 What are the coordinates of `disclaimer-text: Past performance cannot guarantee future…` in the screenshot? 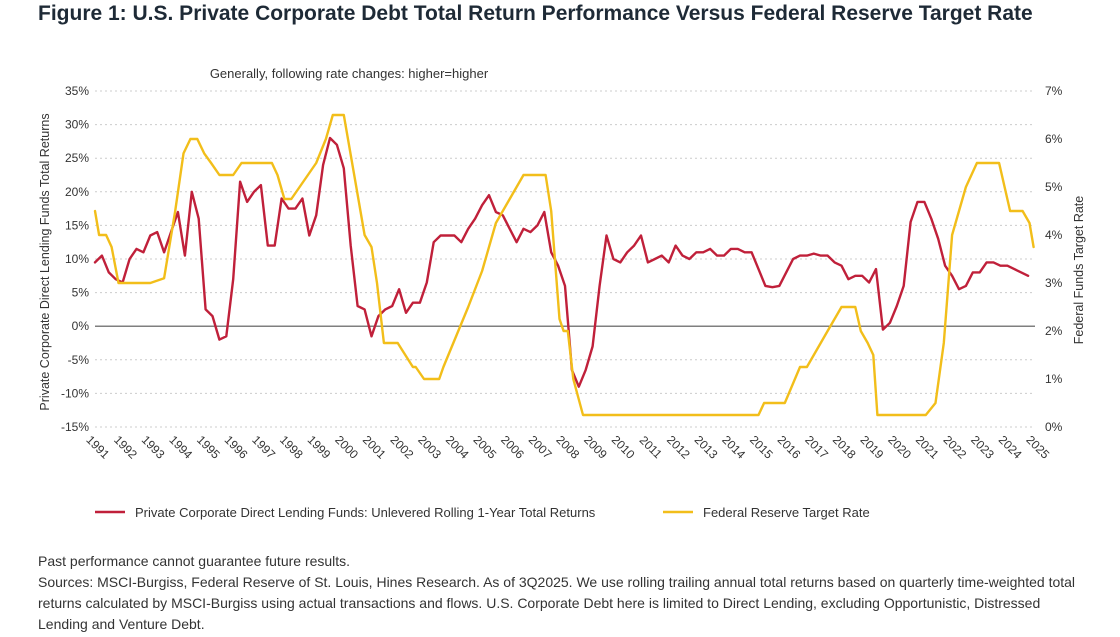 It's located at (194, 561).